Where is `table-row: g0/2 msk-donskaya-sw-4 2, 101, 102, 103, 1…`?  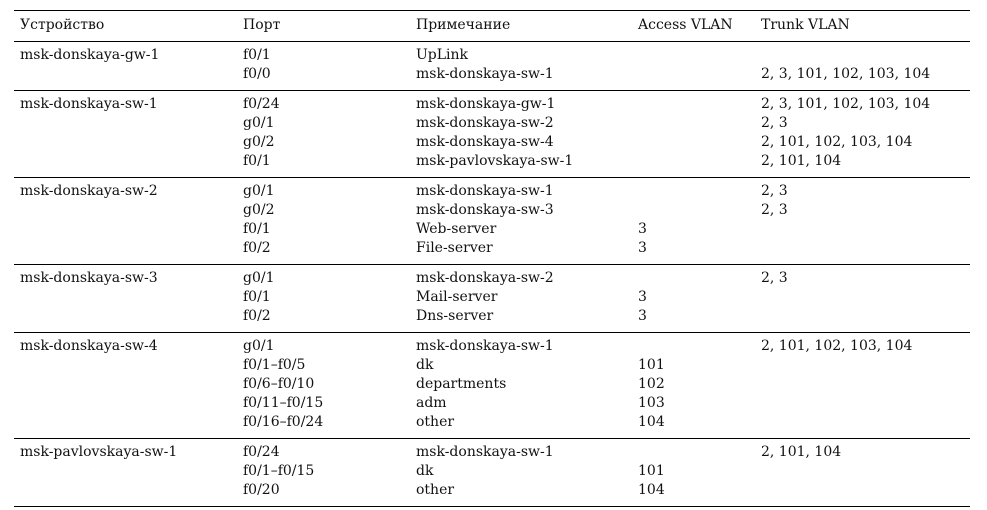 table-row: g0/2 msk-donskaya-sw-4 2, 101, 102, 103, 1… is located at coordinates (492, 142).